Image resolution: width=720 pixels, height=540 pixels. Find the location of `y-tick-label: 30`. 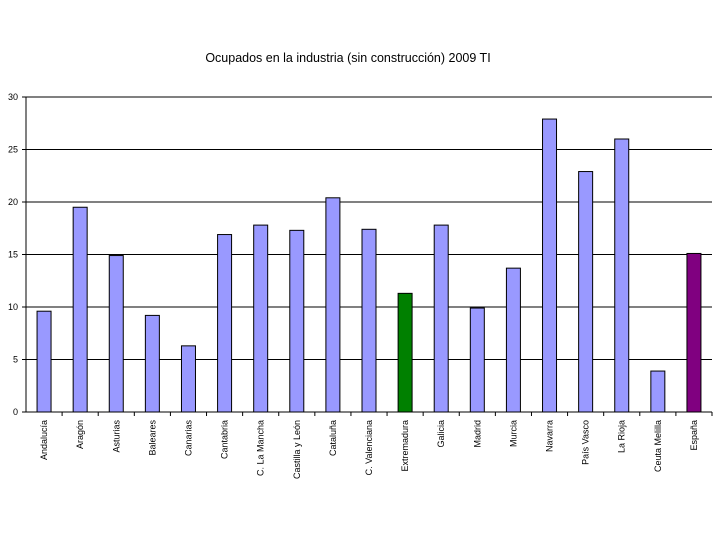

y-tick-label: 30 is located at coordinates (13, 97).